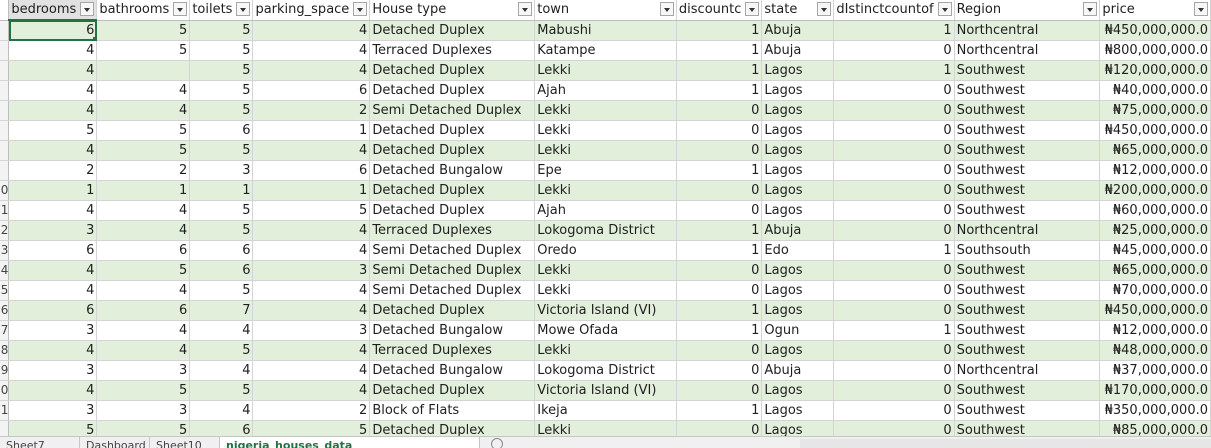 This screenshot has width=1211, height=448. What do you see at coordinates (5, 250) in the screenshot?
I see `row-number: 3` at bounding box center [5, 250].